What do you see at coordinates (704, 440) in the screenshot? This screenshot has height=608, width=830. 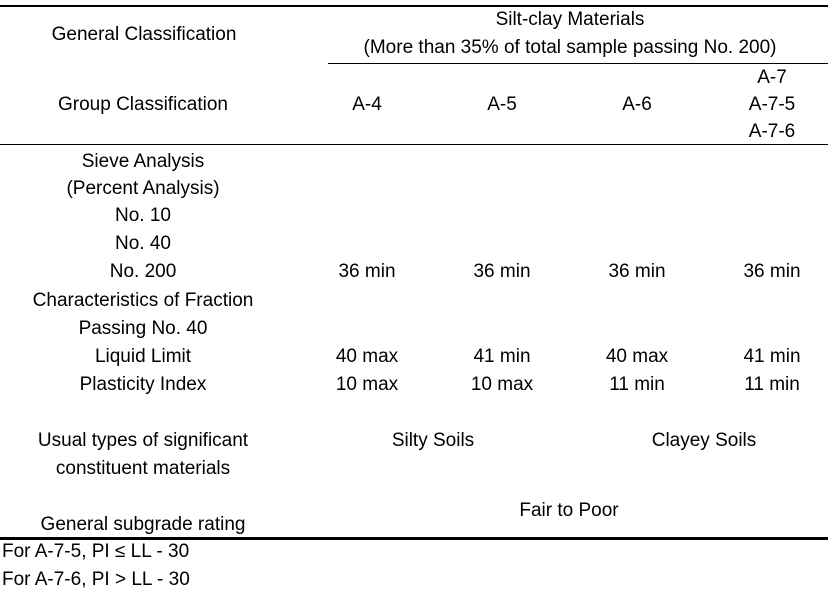 I see `clayey-soils-value: Clayey Soils` at bounding box center [704, 440].